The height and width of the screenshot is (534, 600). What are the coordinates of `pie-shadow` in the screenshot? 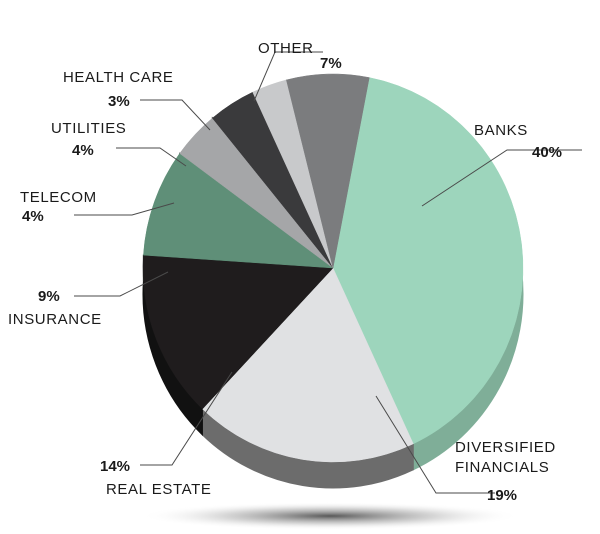 It's located at (330, 516).